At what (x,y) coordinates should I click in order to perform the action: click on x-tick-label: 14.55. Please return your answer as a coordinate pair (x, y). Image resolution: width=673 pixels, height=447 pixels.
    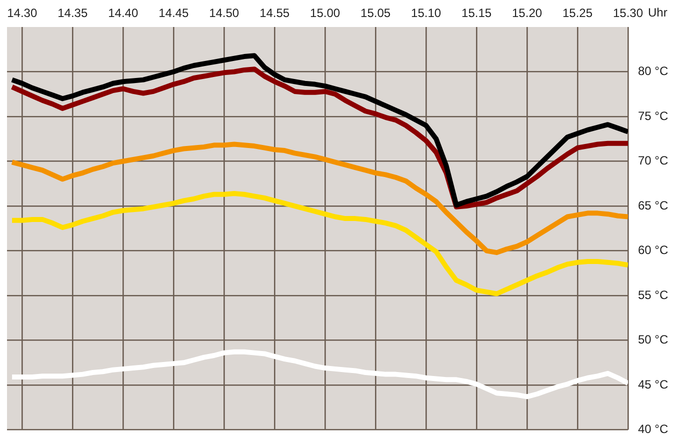
    Looking at the image, I should click on (275, 13).